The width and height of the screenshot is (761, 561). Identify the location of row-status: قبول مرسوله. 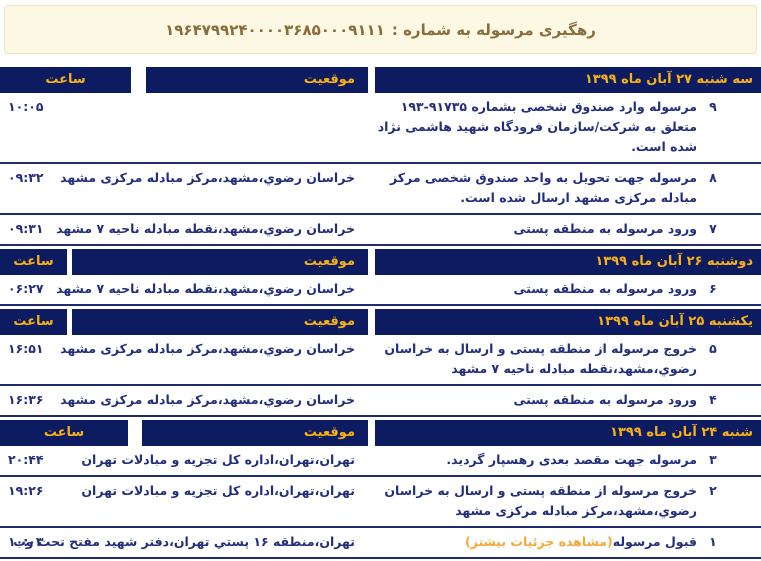
(654, 541).